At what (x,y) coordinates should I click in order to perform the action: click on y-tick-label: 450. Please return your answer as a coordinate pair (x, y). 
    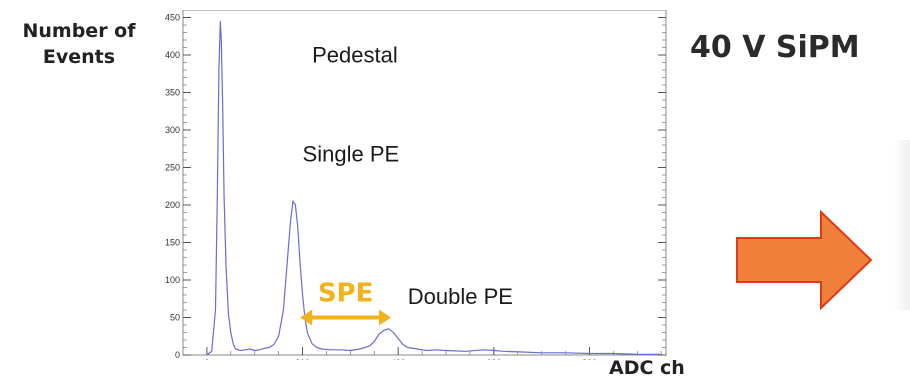
    Looking at the image, I should click on (172, 18).